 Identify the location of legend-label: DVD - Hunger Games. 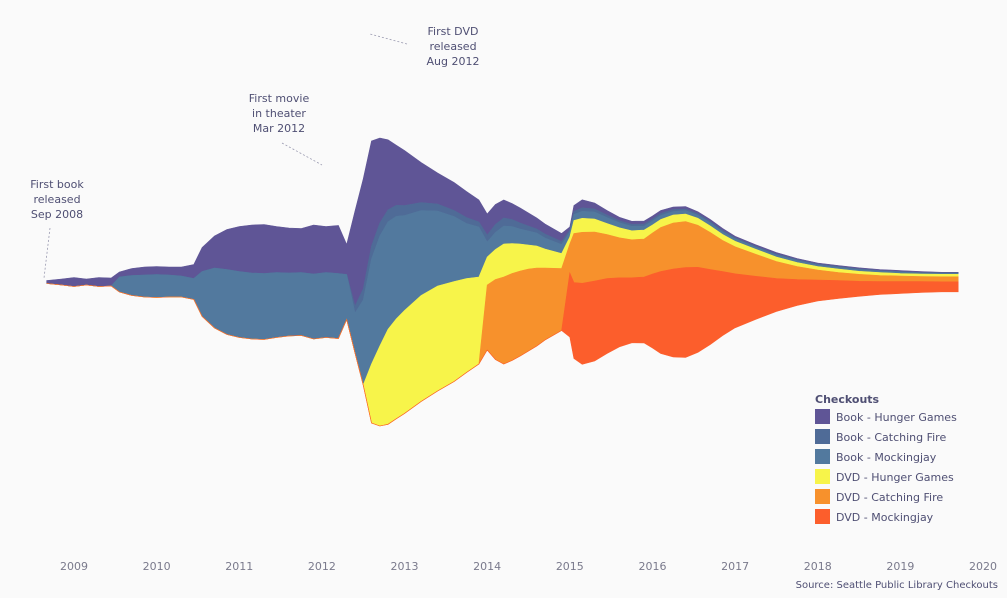
(895, 477).